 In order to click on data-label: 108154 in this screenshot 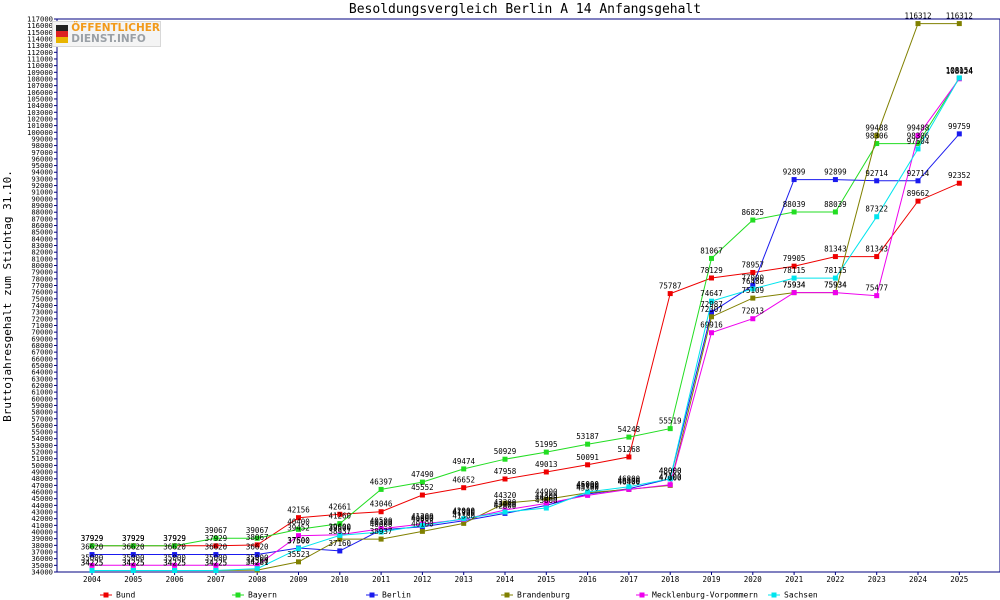, I will do `click(960, 70)`.